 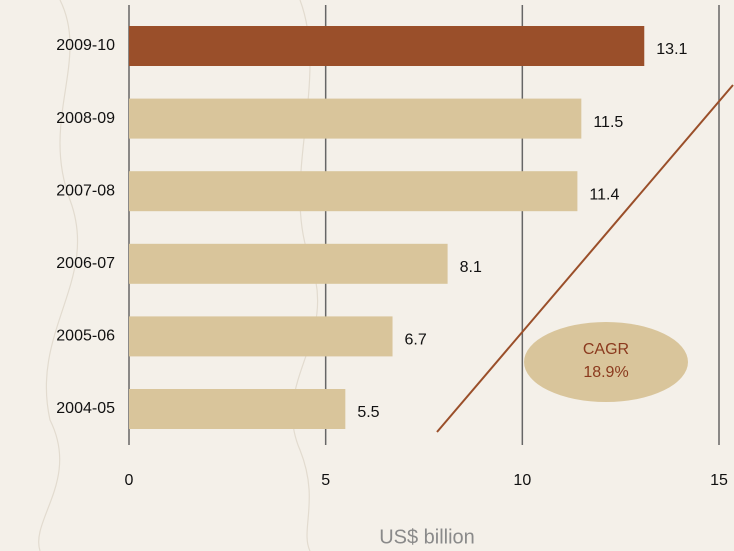 What do you see at coordinates (129, 480) in the screenshot?
I see `x-tick-label: 0` at bounding box center [129, 480].